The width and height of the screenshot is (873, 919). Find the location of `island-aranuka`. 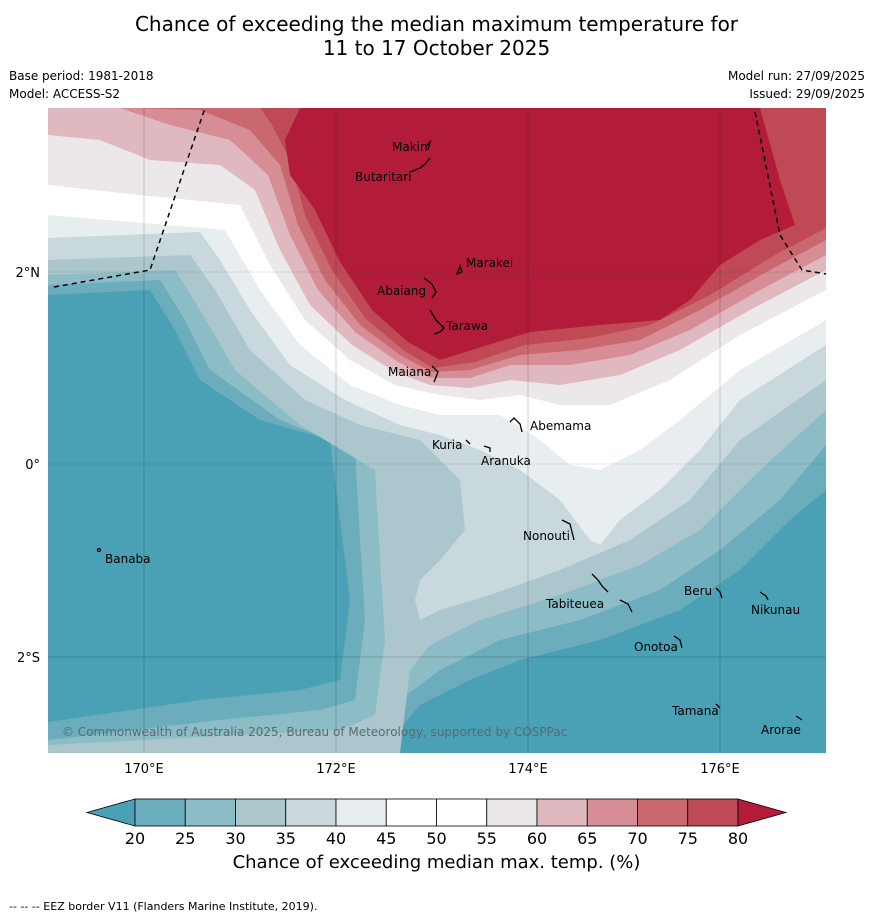

island-aranuka is located at coordinates (487, 448).